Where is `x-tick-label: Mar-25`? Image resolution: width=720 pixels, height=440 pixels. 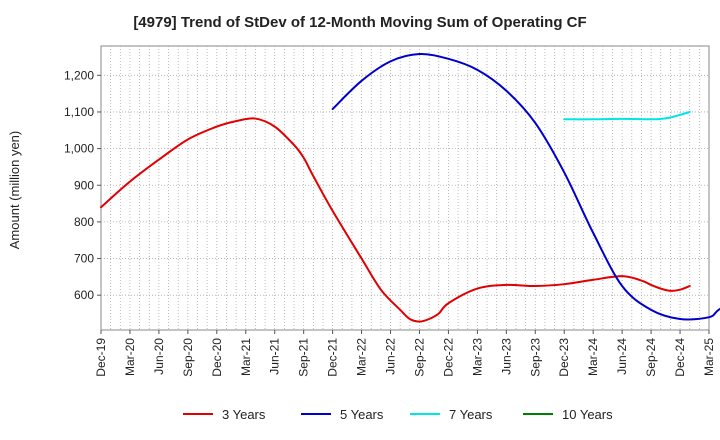 x-tick-label: Mar-25 is located at coordinates (709, 357).